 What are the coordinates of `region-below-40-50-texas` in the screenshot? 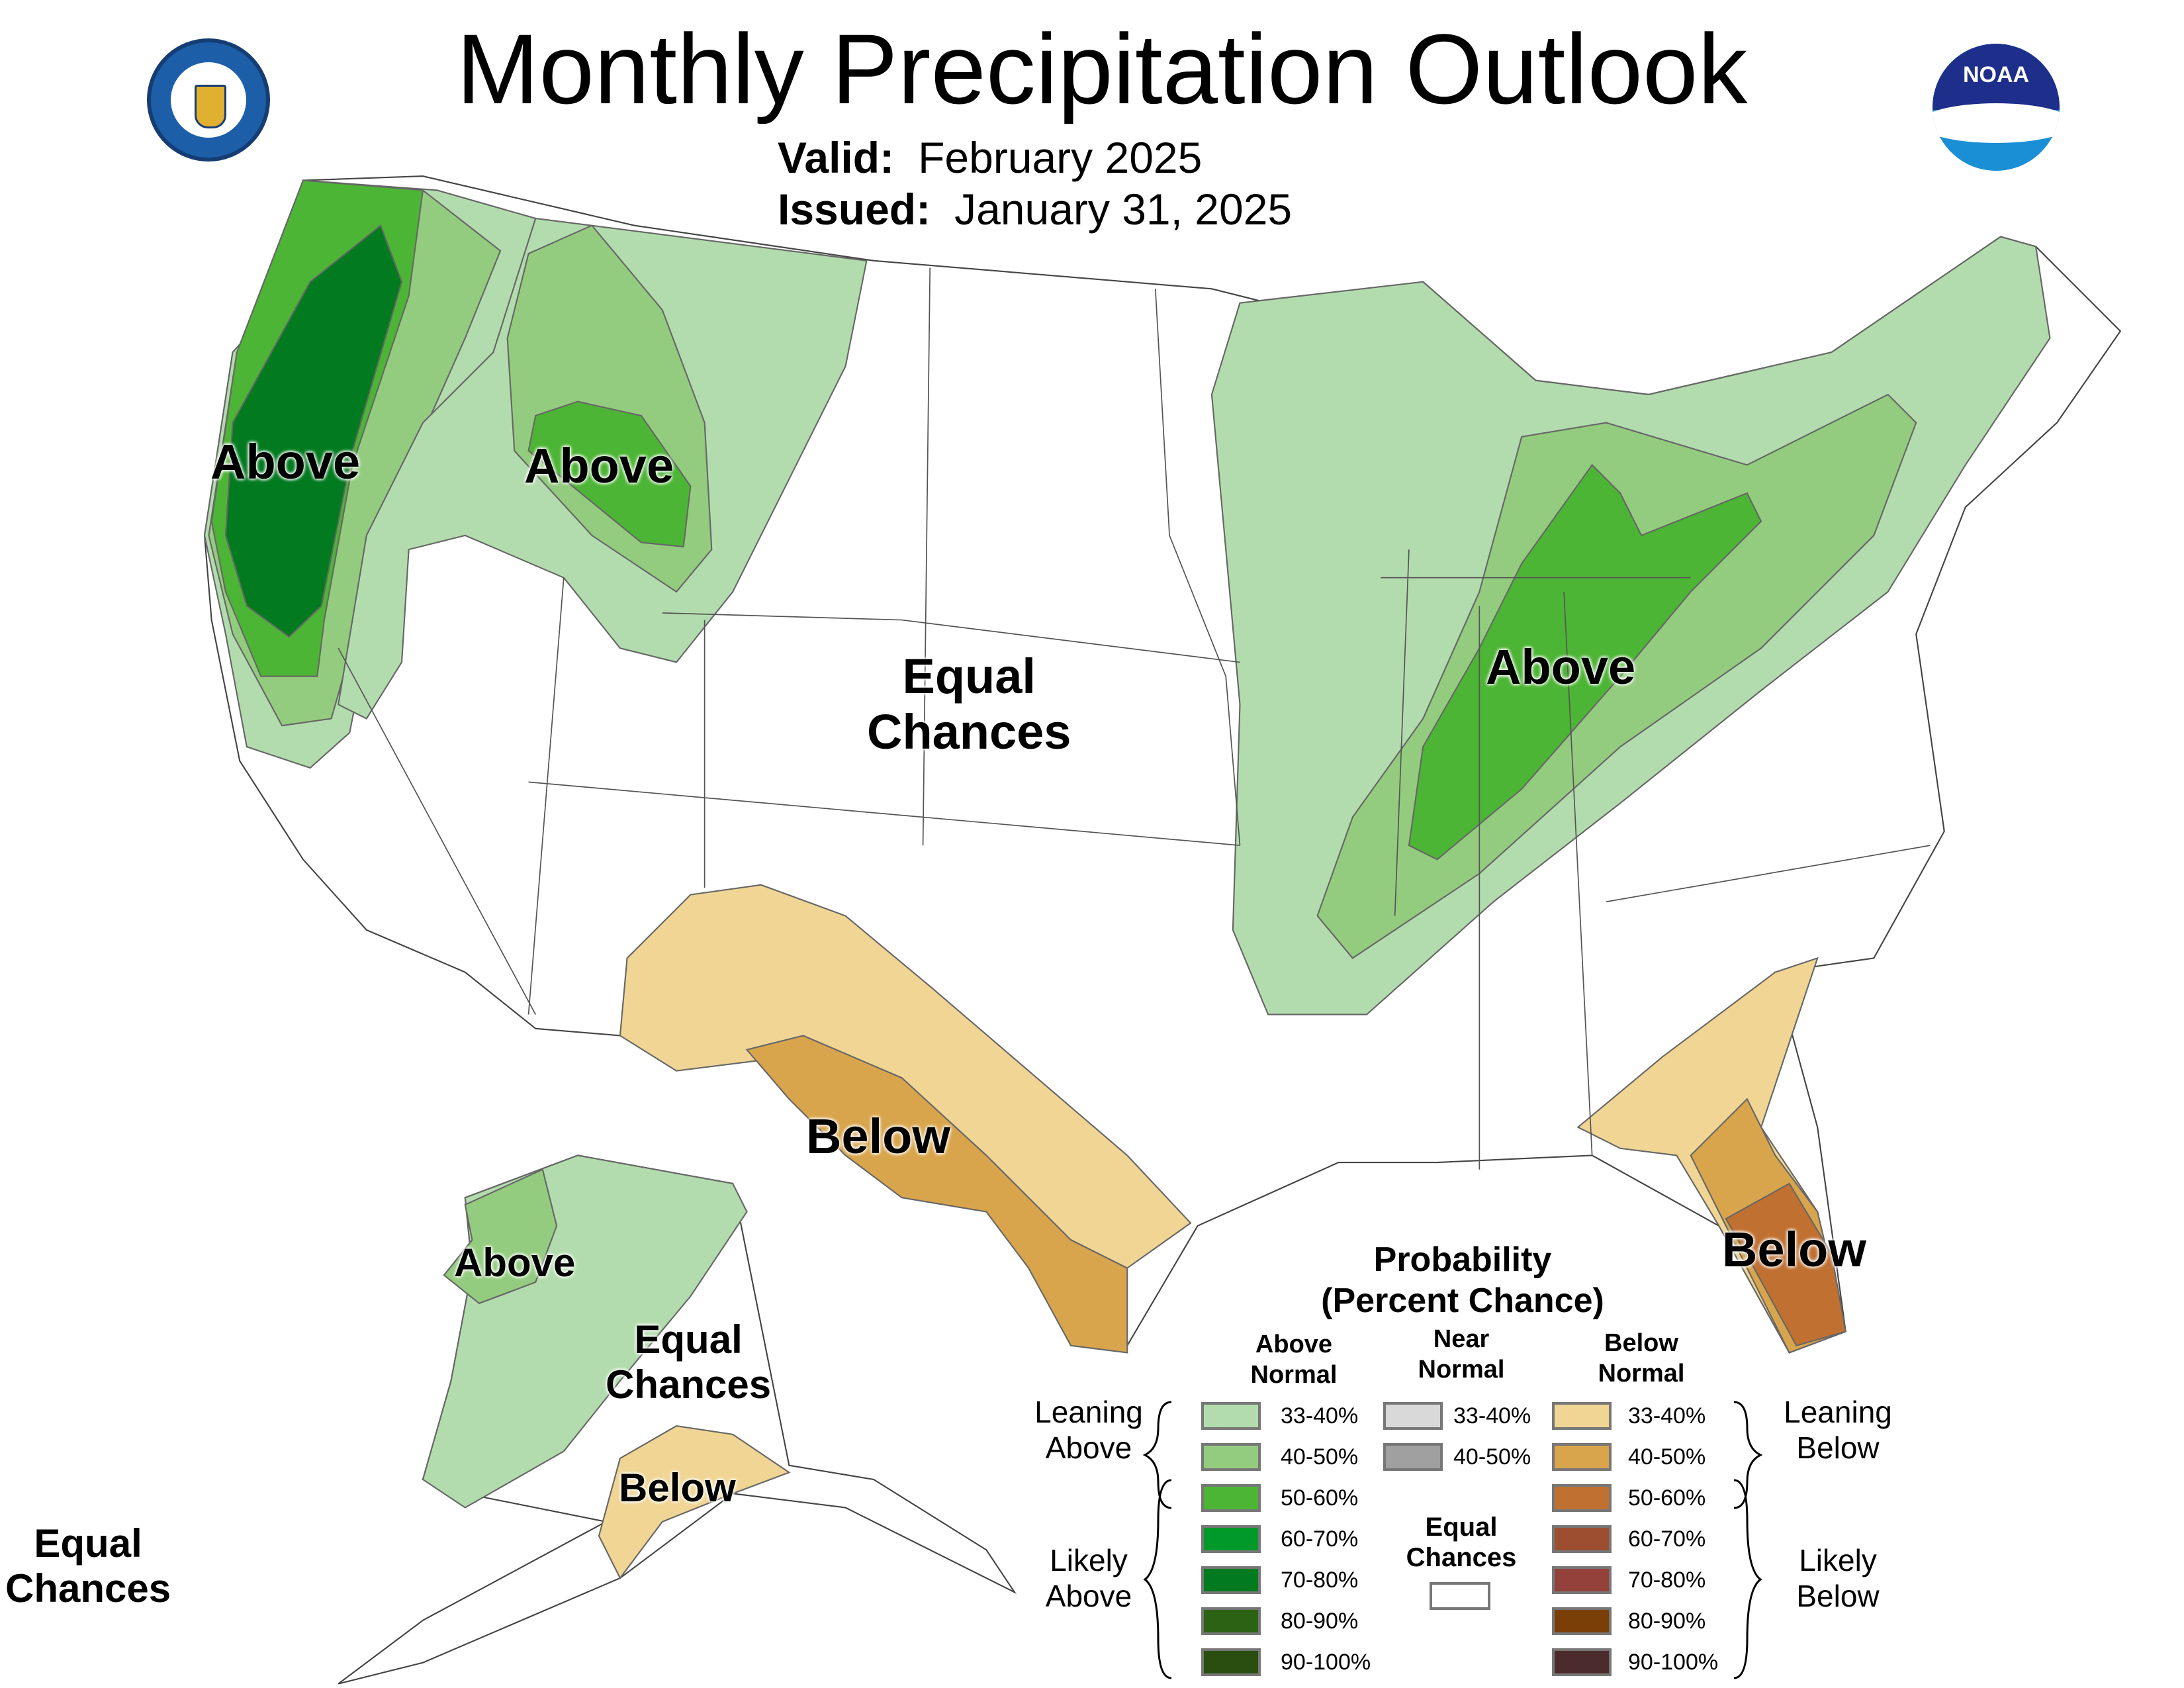 It's located at (936, 1194).